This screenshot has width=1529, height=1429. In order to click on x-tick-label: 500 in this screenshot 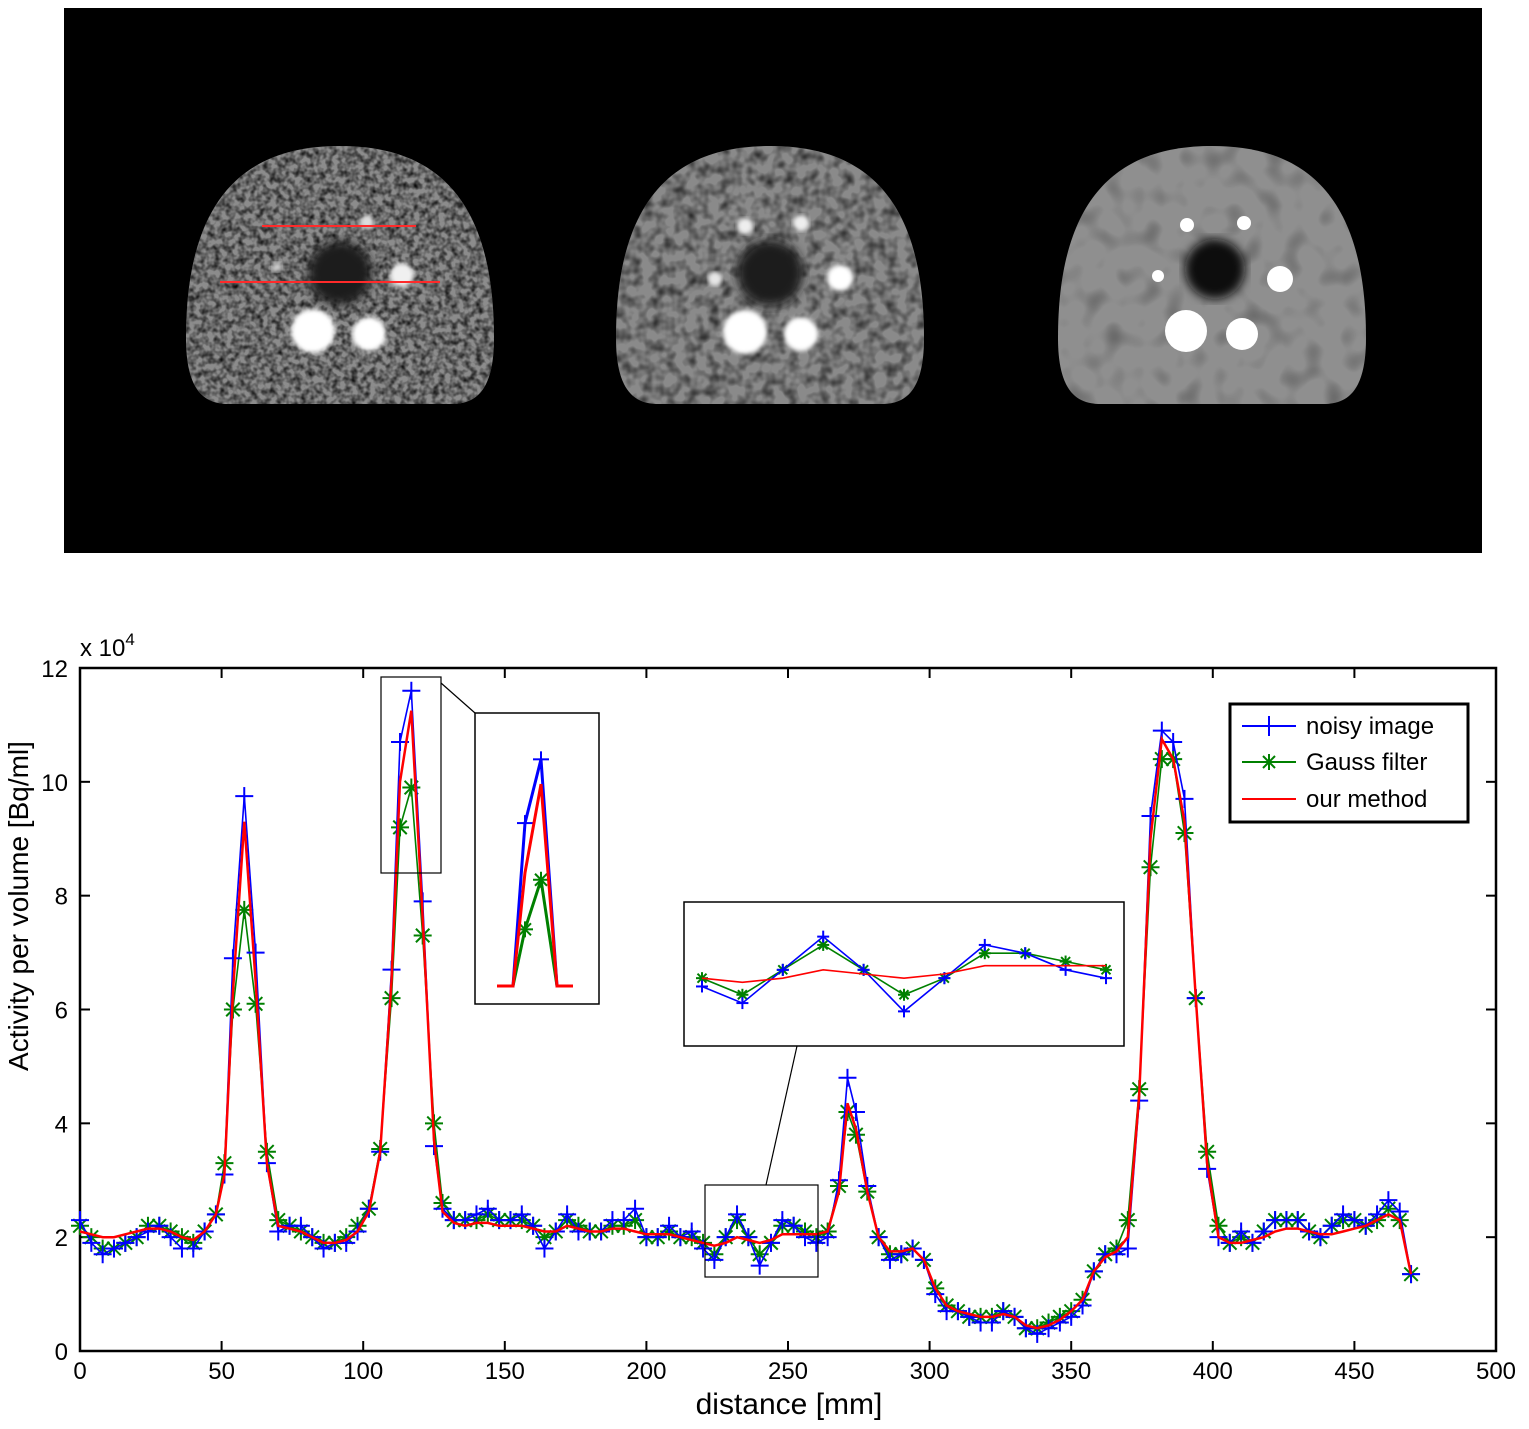, I will do `click(1496, 1371)`.